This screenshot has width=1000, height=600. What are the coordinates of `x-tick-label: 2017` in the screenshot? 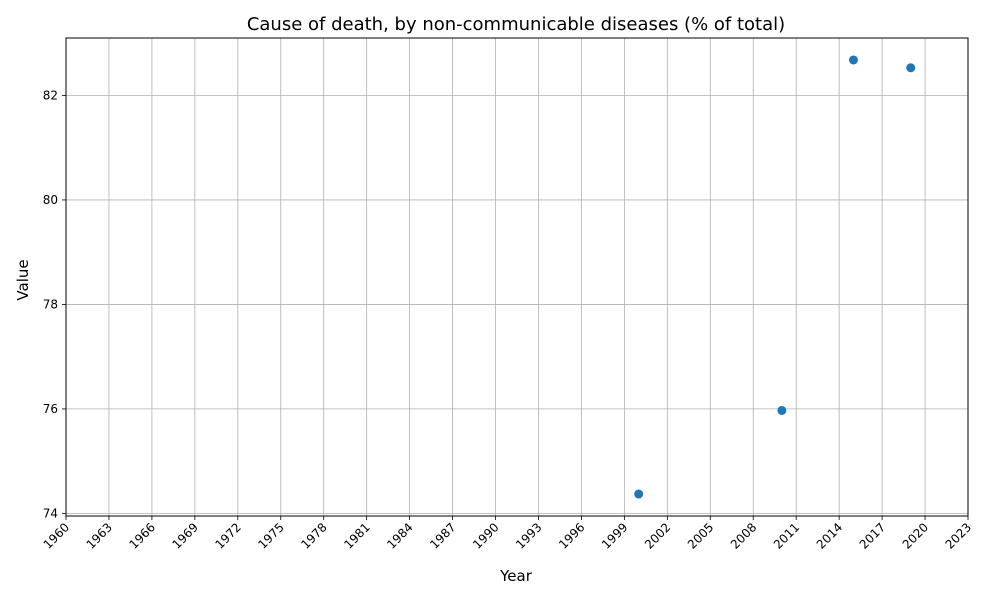 It's located at (872, 535).